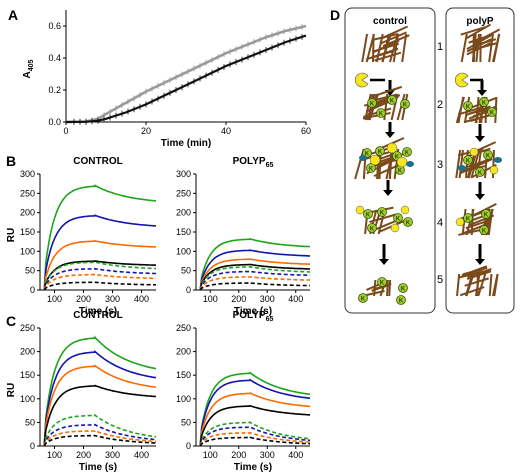  What do you see at coordinates (462, 80) in the screenshot?
I see `tpa-enzyme-icon` at bounding box center [462, 80].